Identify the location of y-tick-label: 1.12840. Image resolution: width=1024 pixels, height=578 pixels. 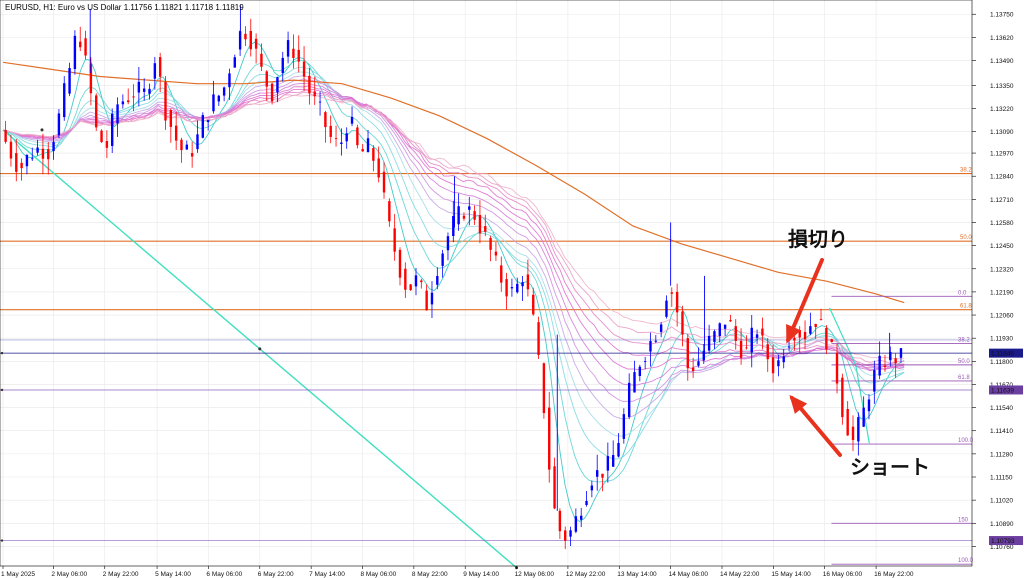
(1002, 177).